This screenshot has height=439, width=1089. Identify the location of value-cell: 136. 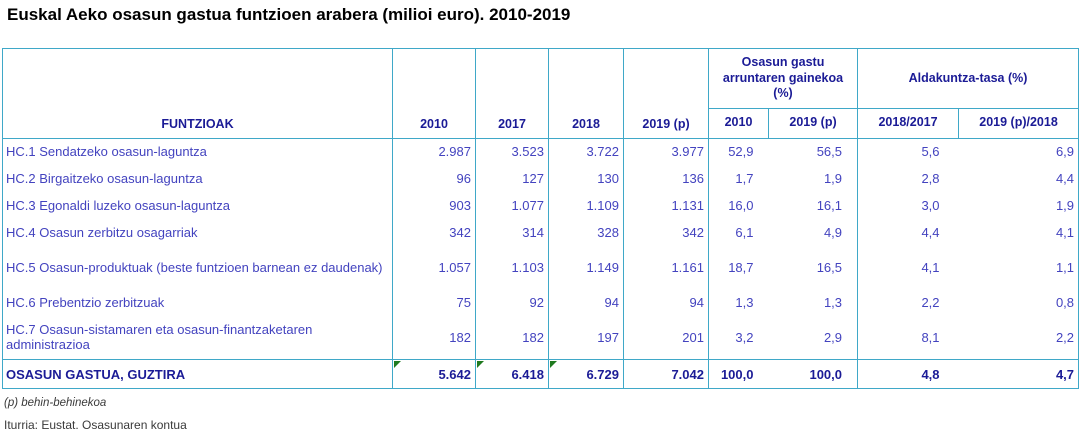
(666, 179).